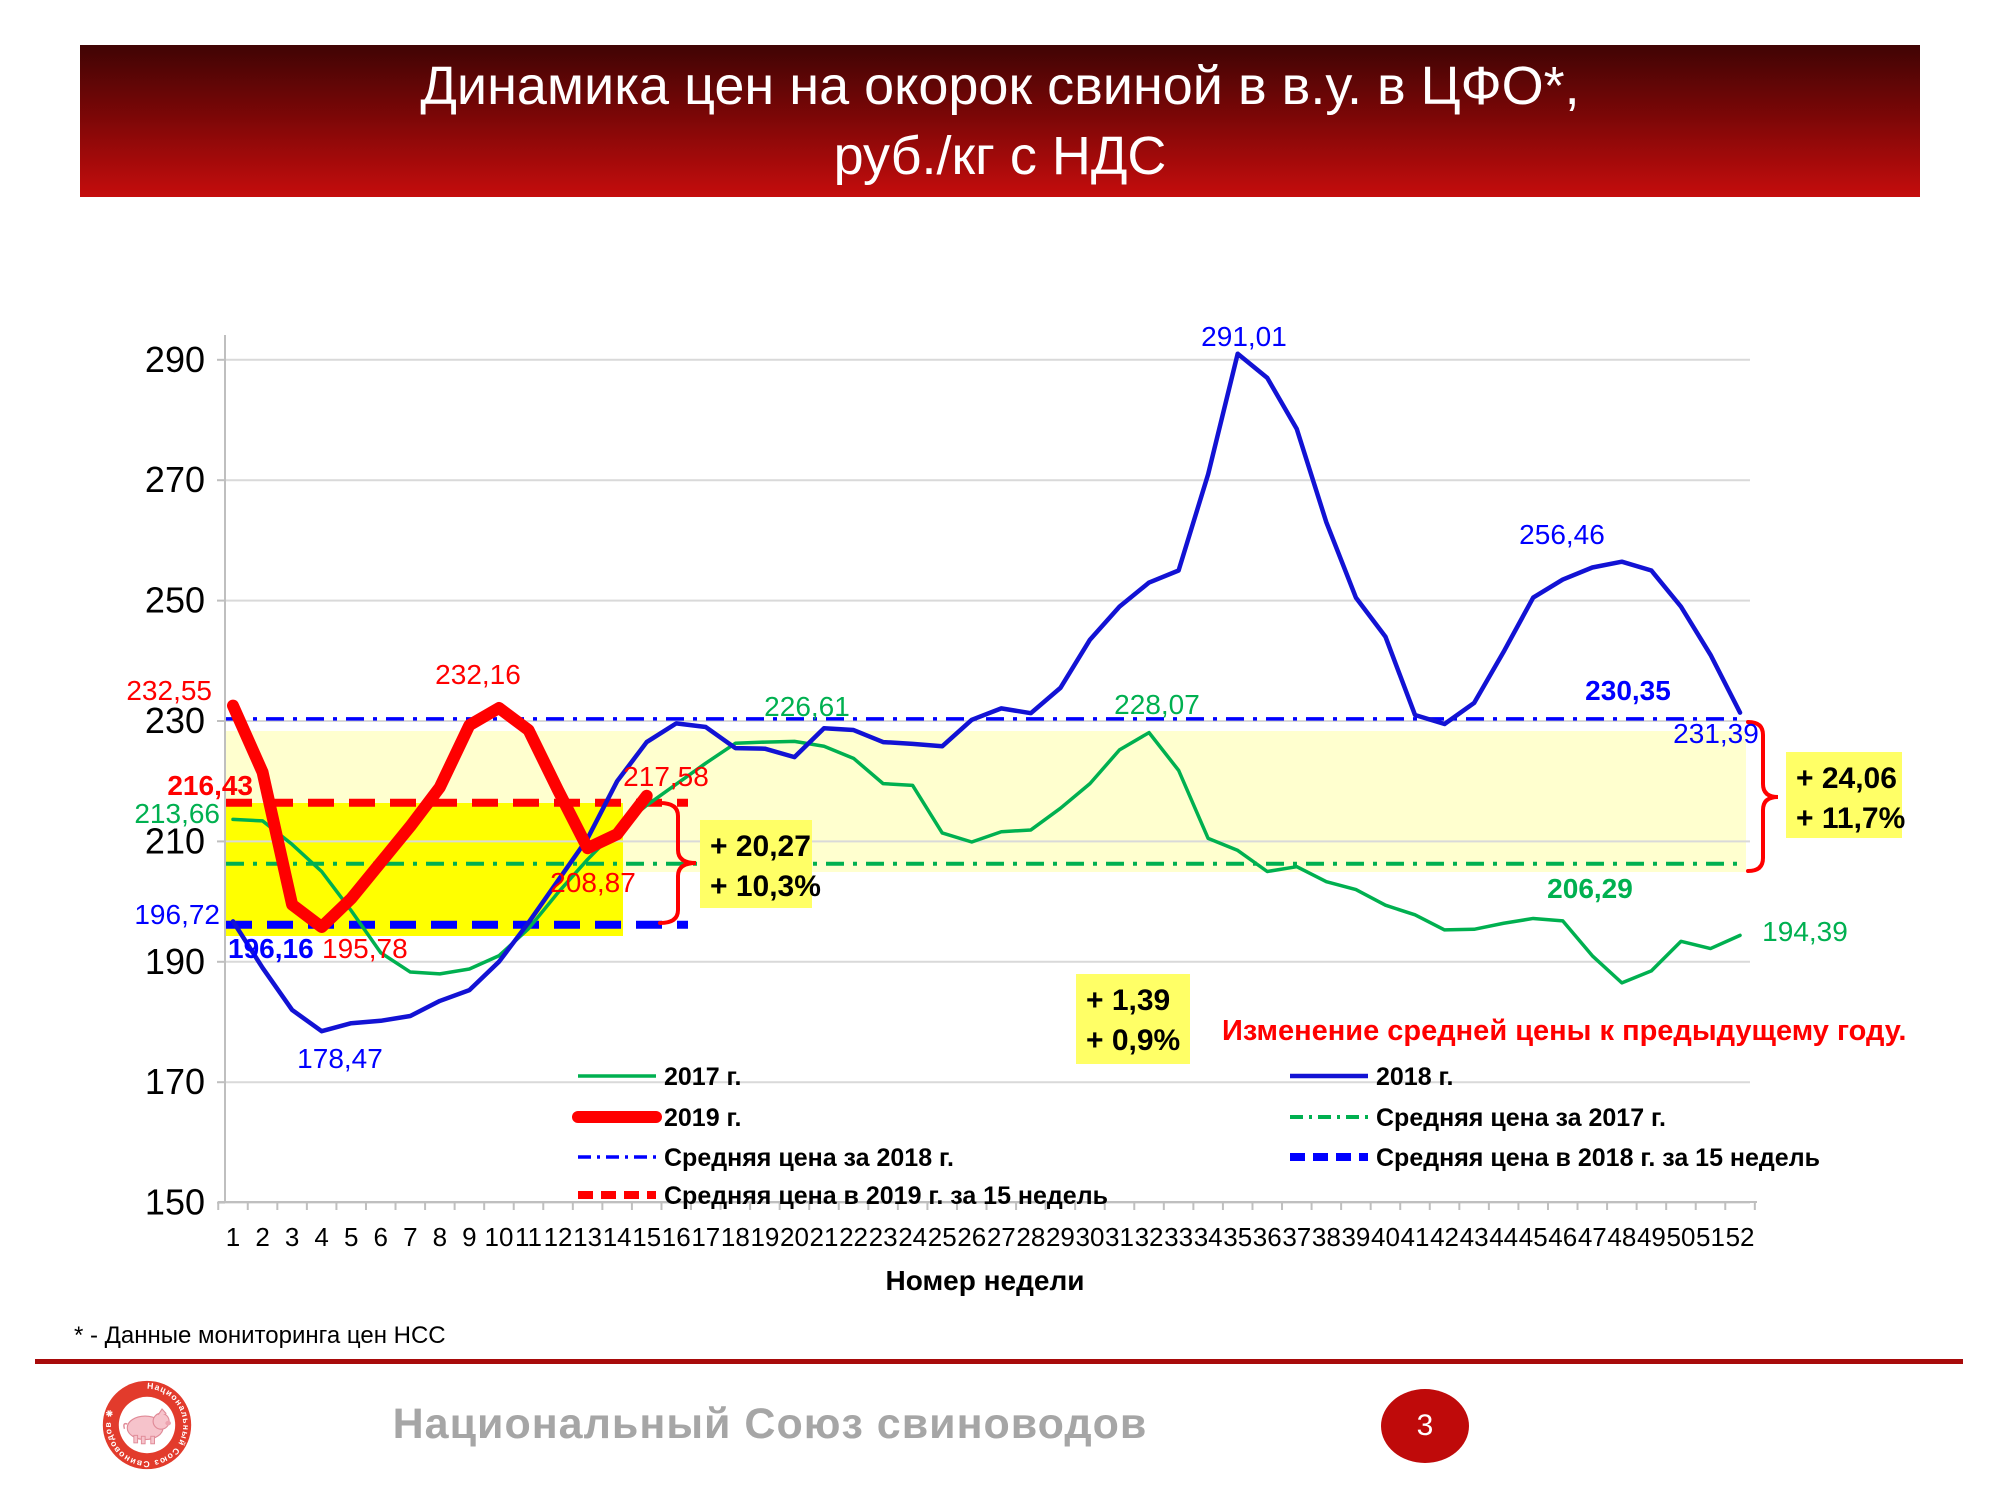 The image size is (2000, 1500). What do you see at coordinates (587, 1237) in the screenshot?
I see `week-label: 13` at bounding box center [587, 1237].